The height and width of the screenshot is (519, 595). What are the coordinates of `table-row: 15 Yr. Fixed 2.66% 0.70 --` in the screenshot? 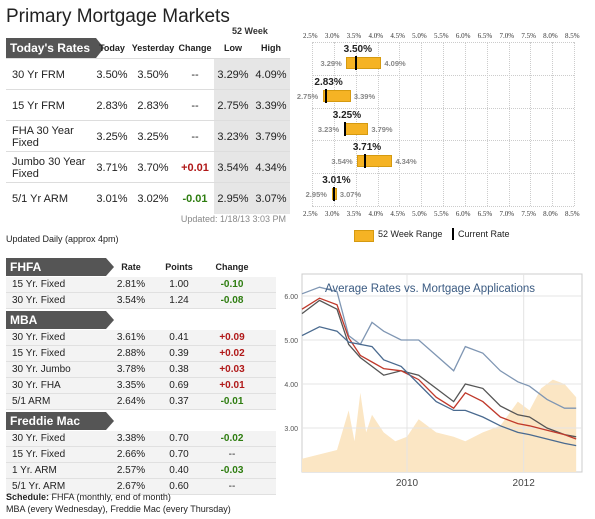 It's located at (141, 455).